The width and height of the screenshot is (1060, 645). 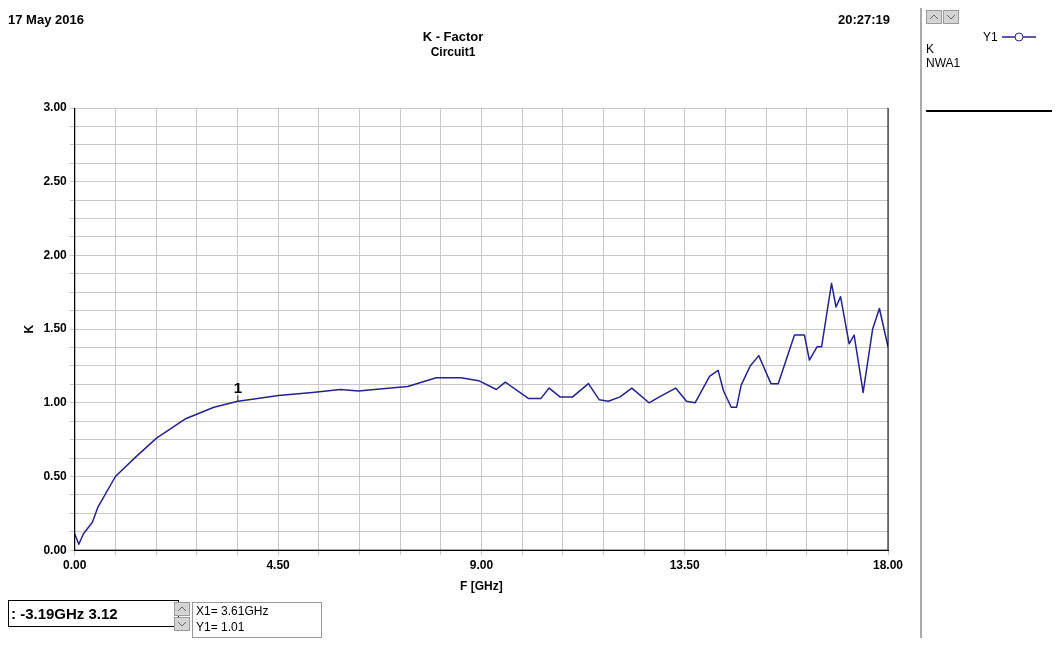 I want to click on chart-subtitle: Circuit1, so click(x=453, y=52).